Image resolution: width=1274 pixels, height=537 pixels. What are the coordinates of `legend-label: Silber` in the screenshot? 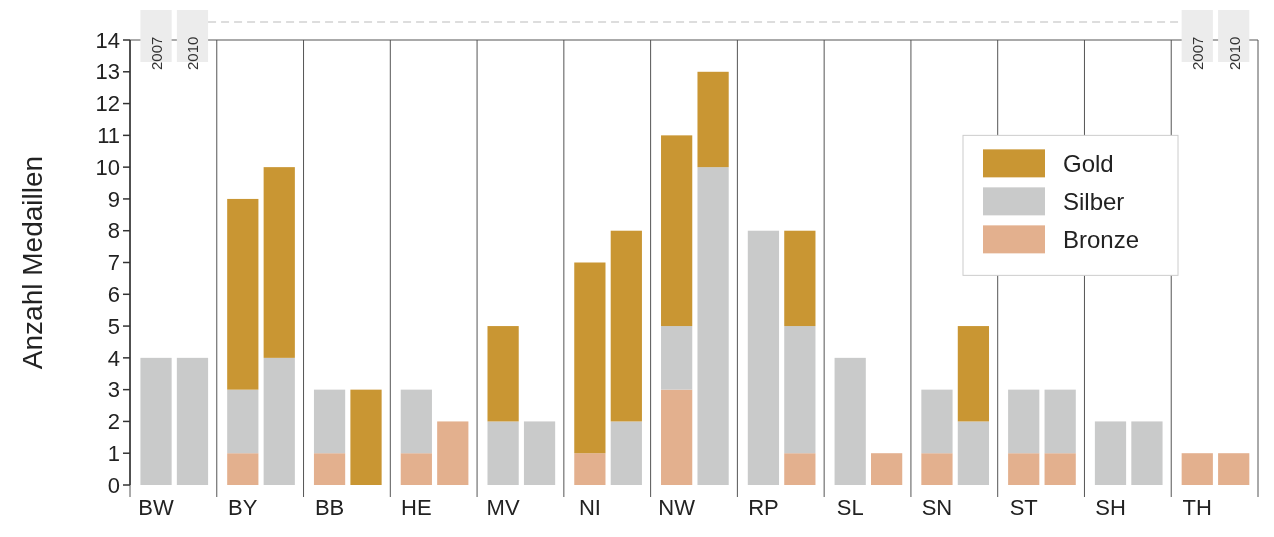 It's located at (1094, 201).